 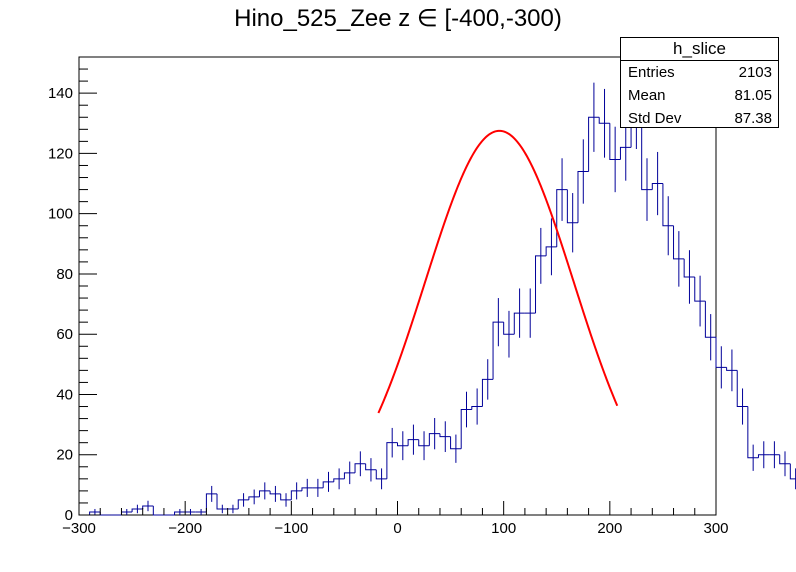 I want to click on y-tick-label: 80, so click(x=64, y=274).